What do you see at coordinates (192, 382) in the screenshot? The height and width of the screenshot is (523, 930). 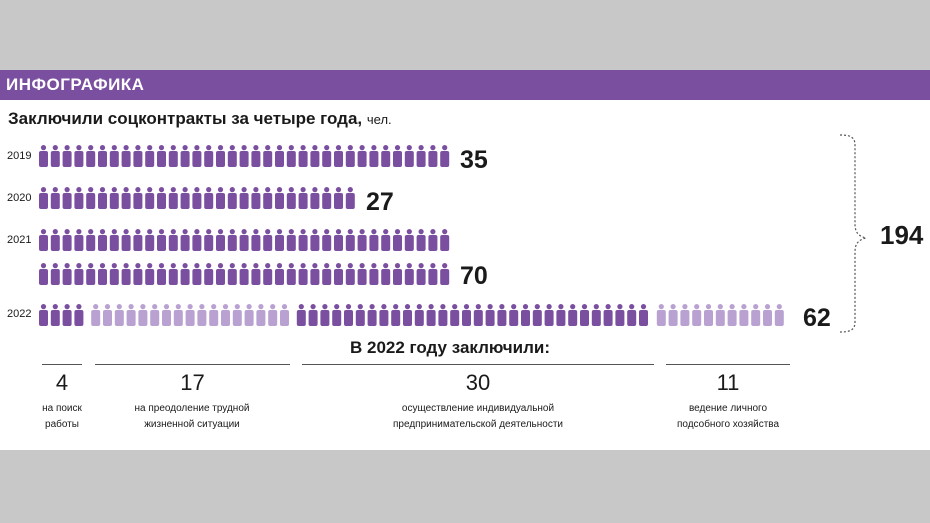 I see `breakdown-value-hardship: 17` at bounding box center [192, 382].